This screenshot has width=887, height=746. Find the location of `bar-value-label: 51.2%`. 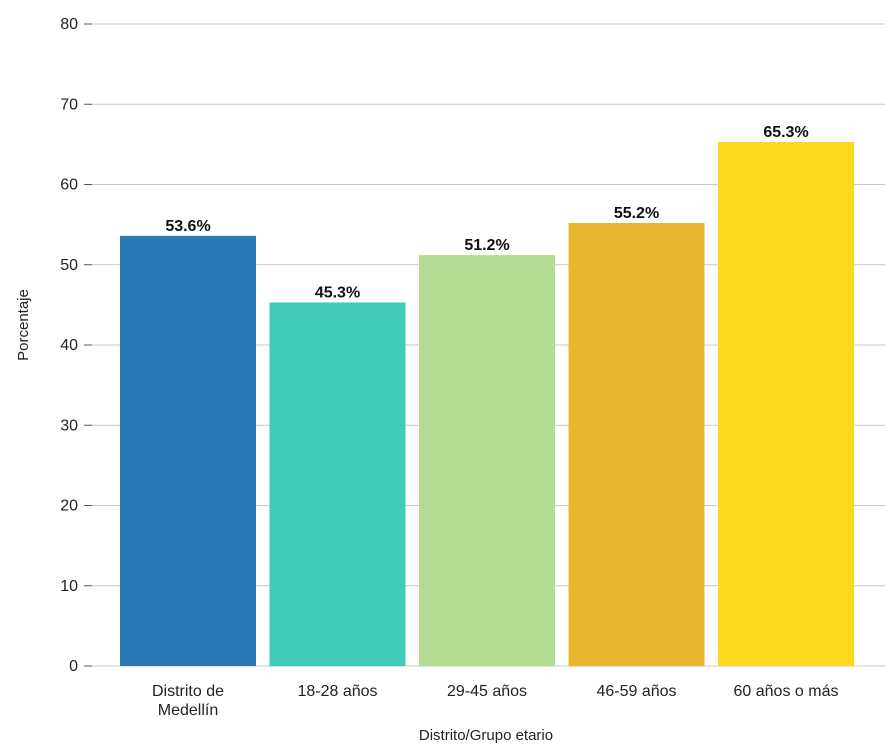

bar-value-label: 51.2% is located at coordinates (486, 245).